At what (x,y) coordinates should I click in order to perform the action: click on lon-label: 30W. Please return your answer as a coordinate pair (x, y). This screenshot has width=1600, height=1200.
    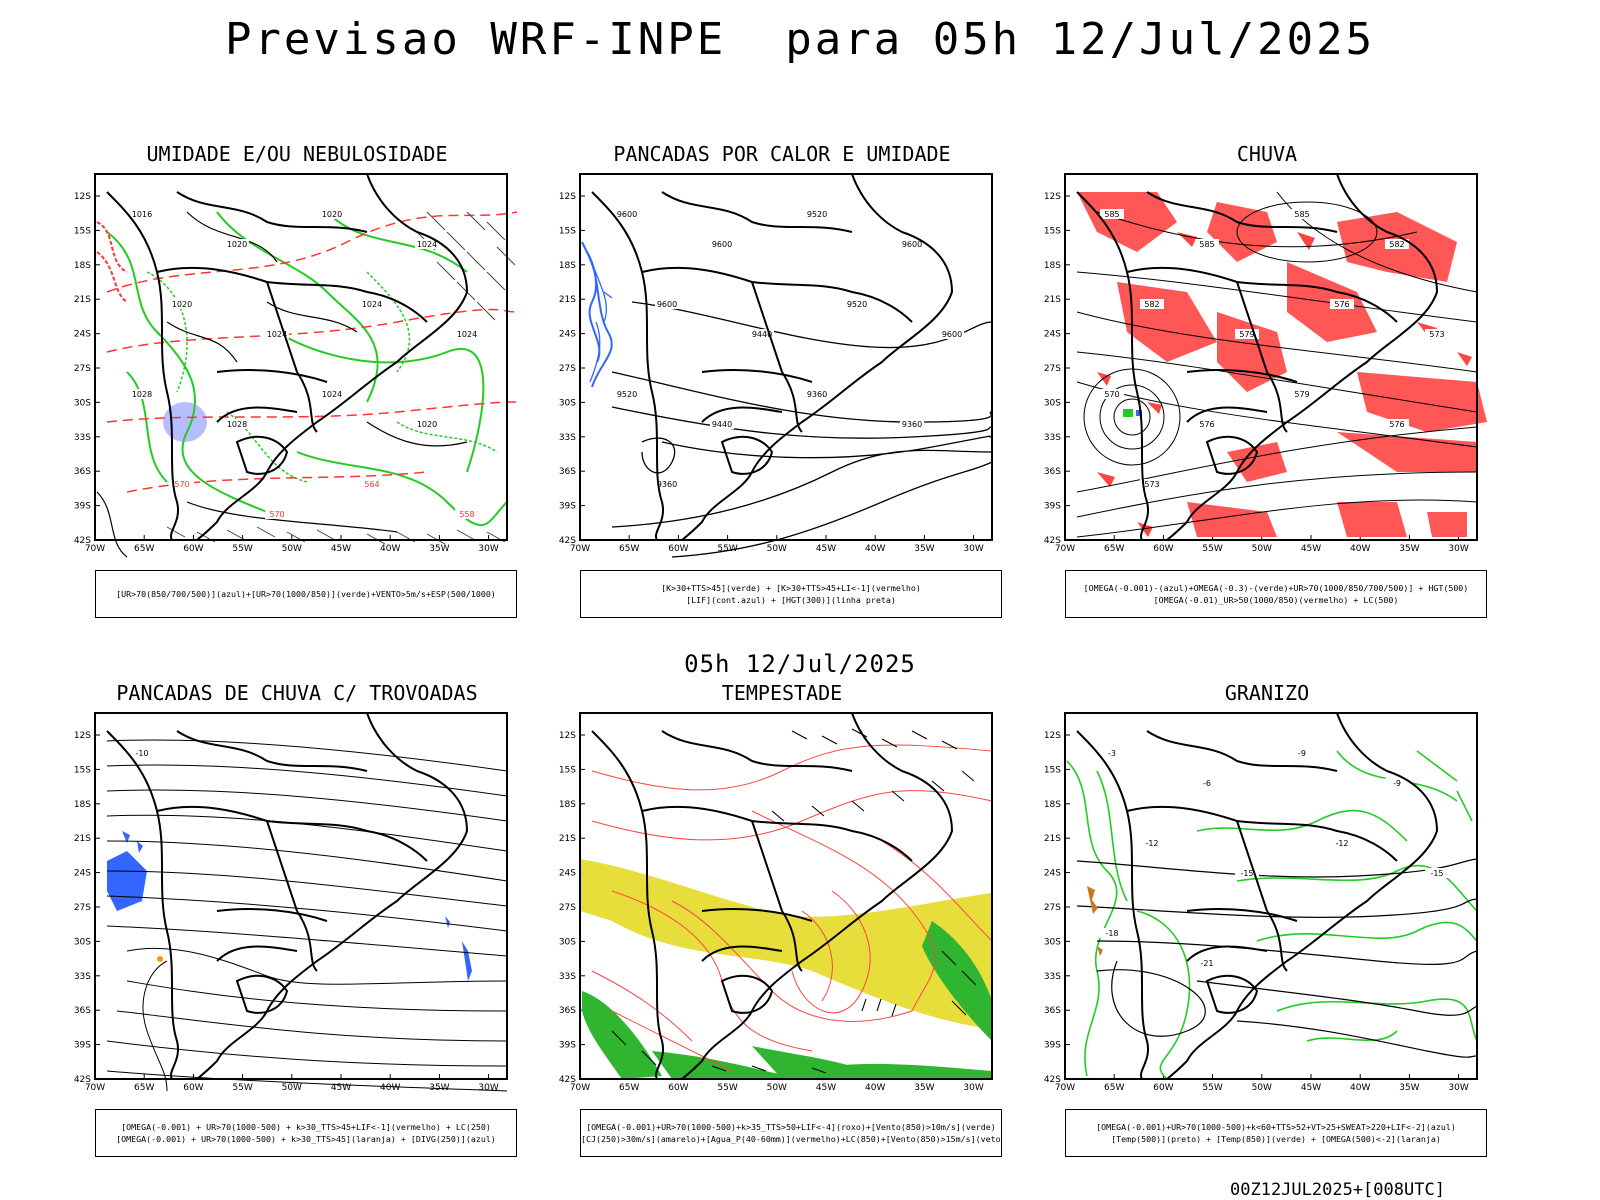
    Looking at the image, I should click on (1458, 1088).